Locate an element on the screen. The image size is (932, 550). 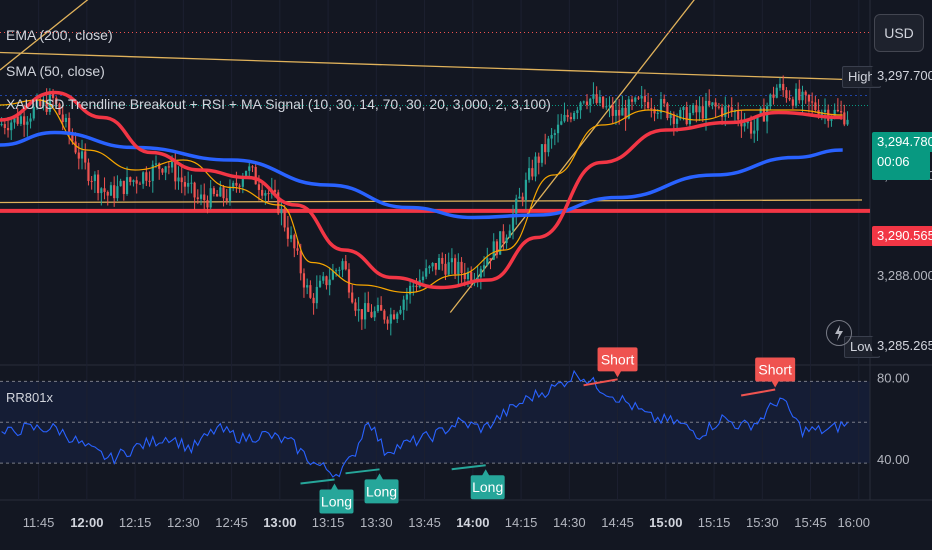
lightning-alert-icon is located at coordinates (839, 333).